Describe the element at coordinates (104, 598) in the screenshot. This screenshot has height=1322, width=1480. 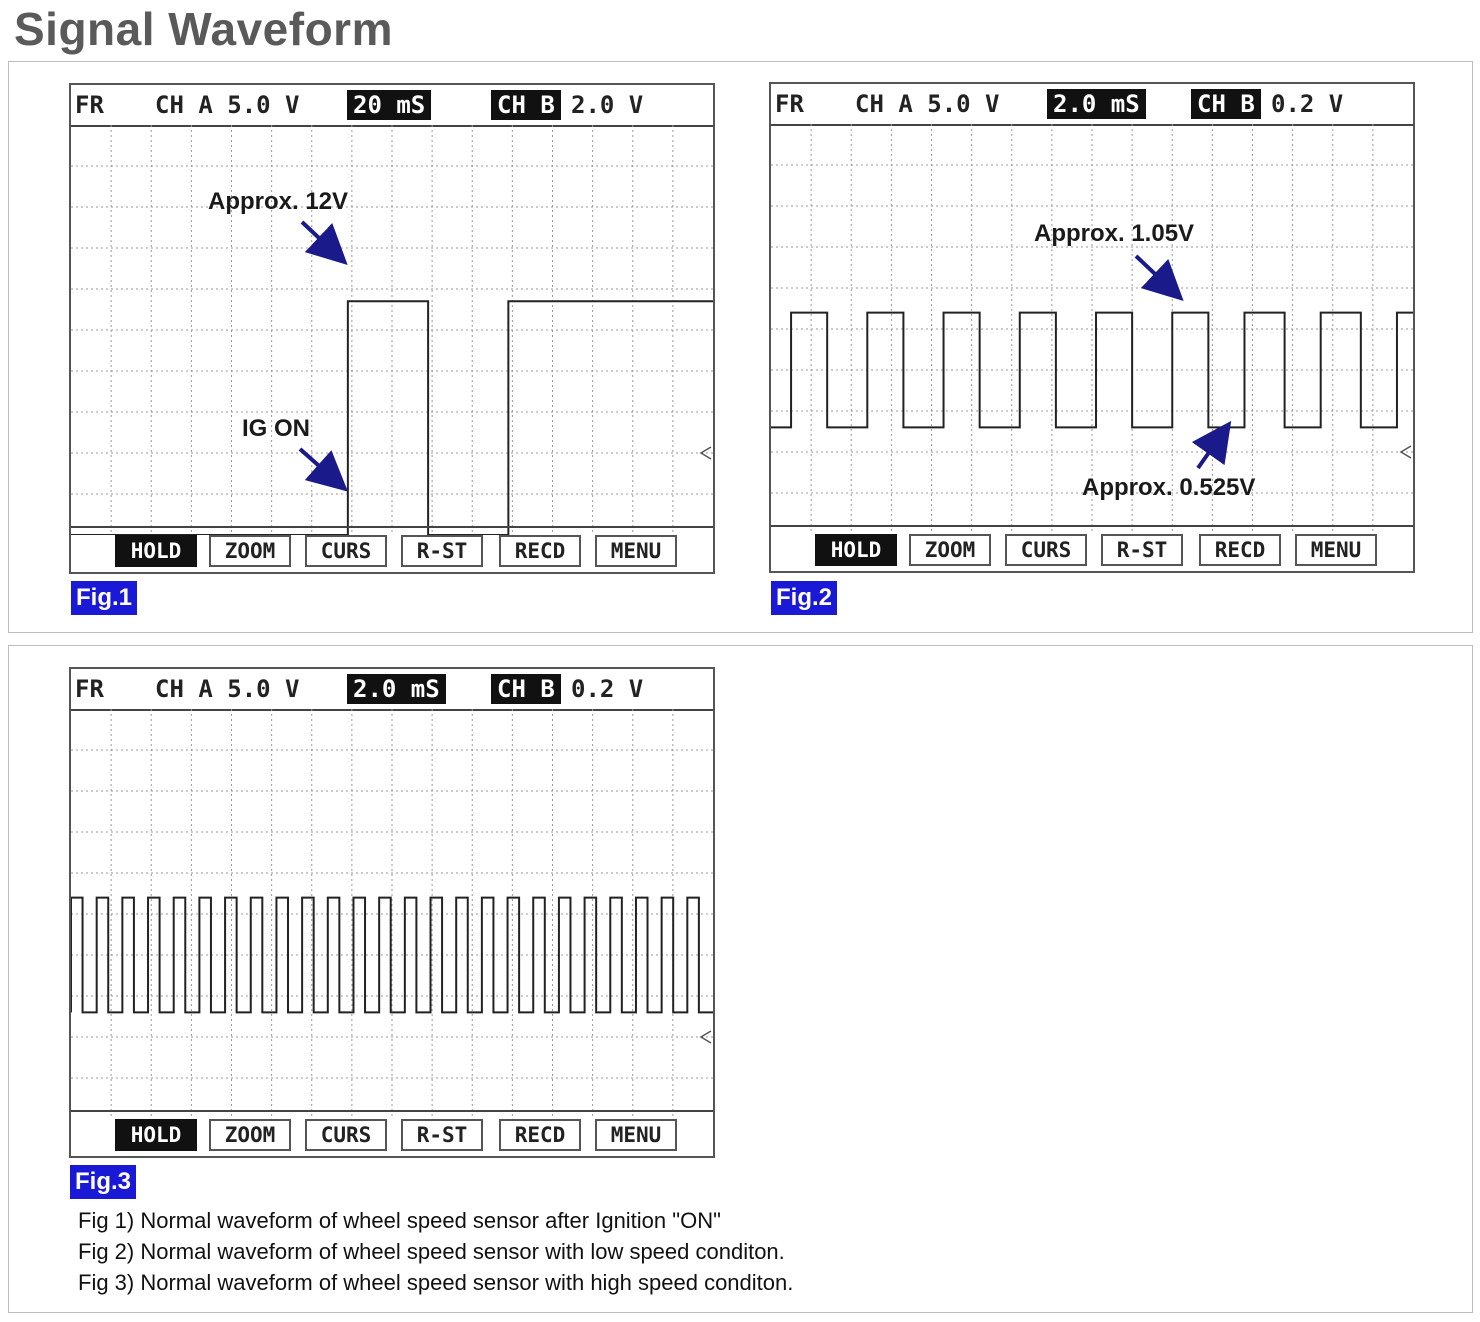
I see `fig1-tag: Fig.1` at that location.